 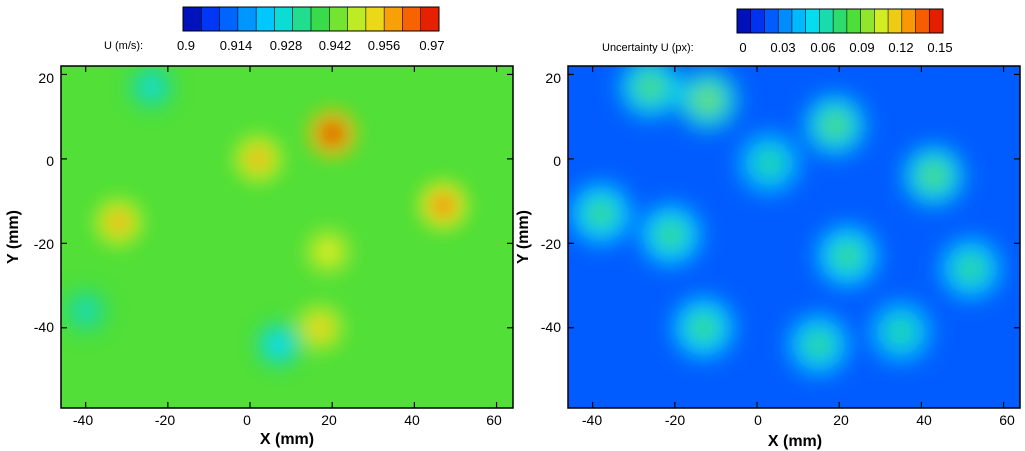 I want to click on colorbar-tick: 0.09, so click(x=861, y=47).